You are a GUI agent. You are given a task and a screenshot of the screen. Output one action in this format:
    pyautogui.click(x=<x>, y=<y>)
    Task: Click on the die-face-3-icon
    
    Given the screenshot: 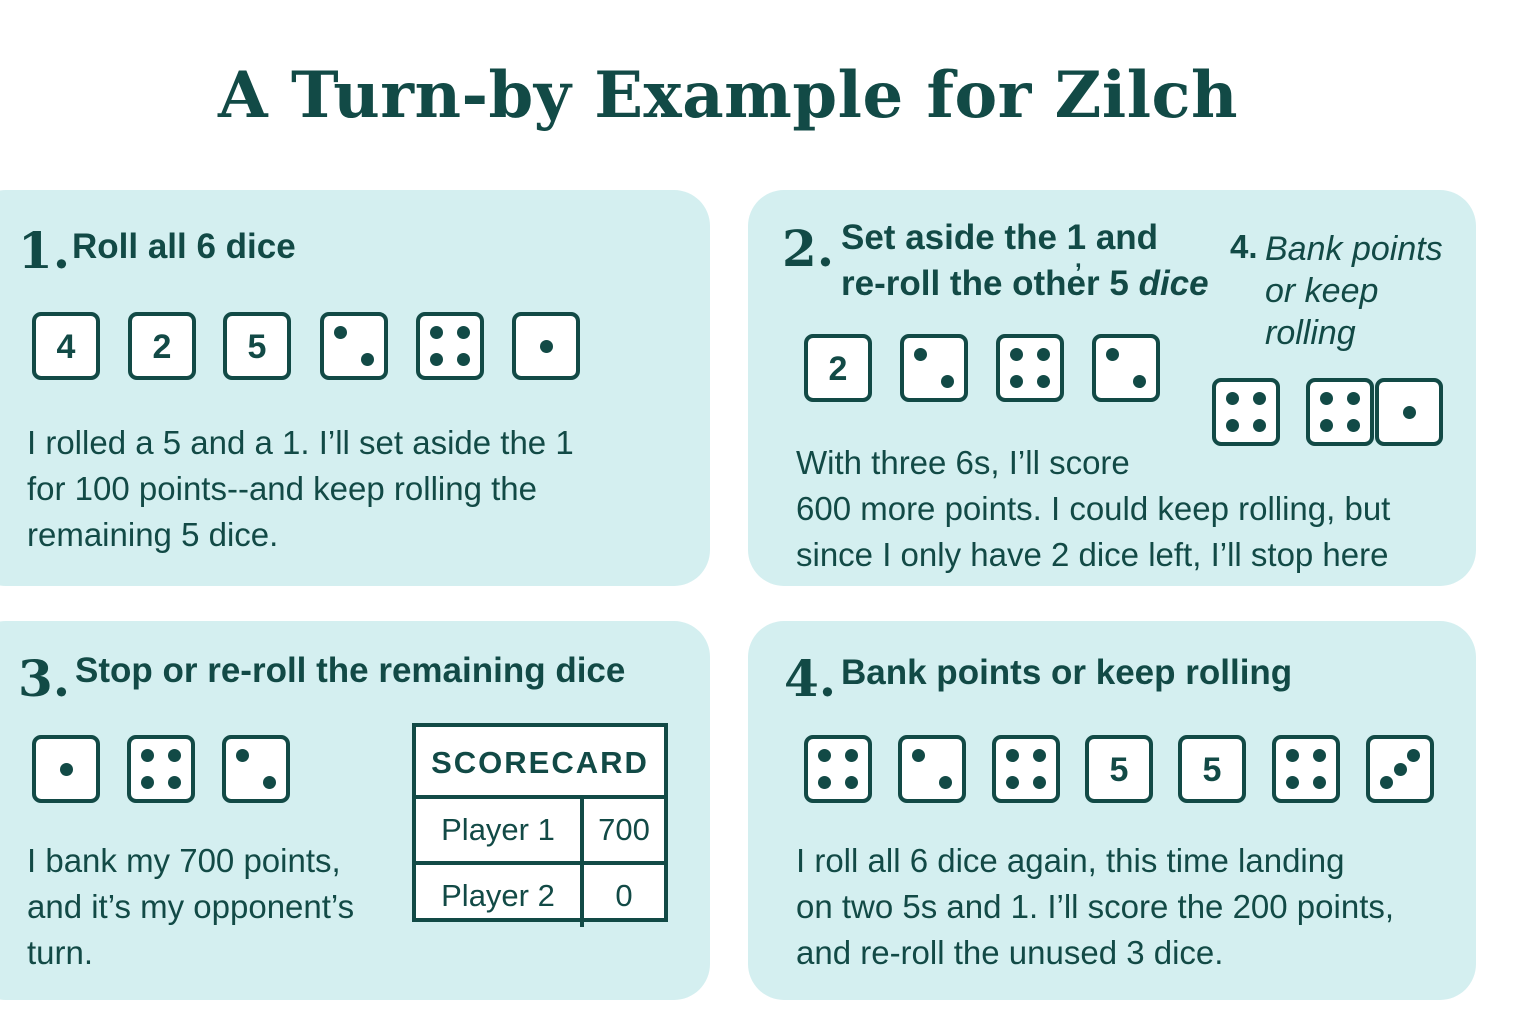 What is the action you would take?
    pyautogui.click(x=1400, y=769)
    